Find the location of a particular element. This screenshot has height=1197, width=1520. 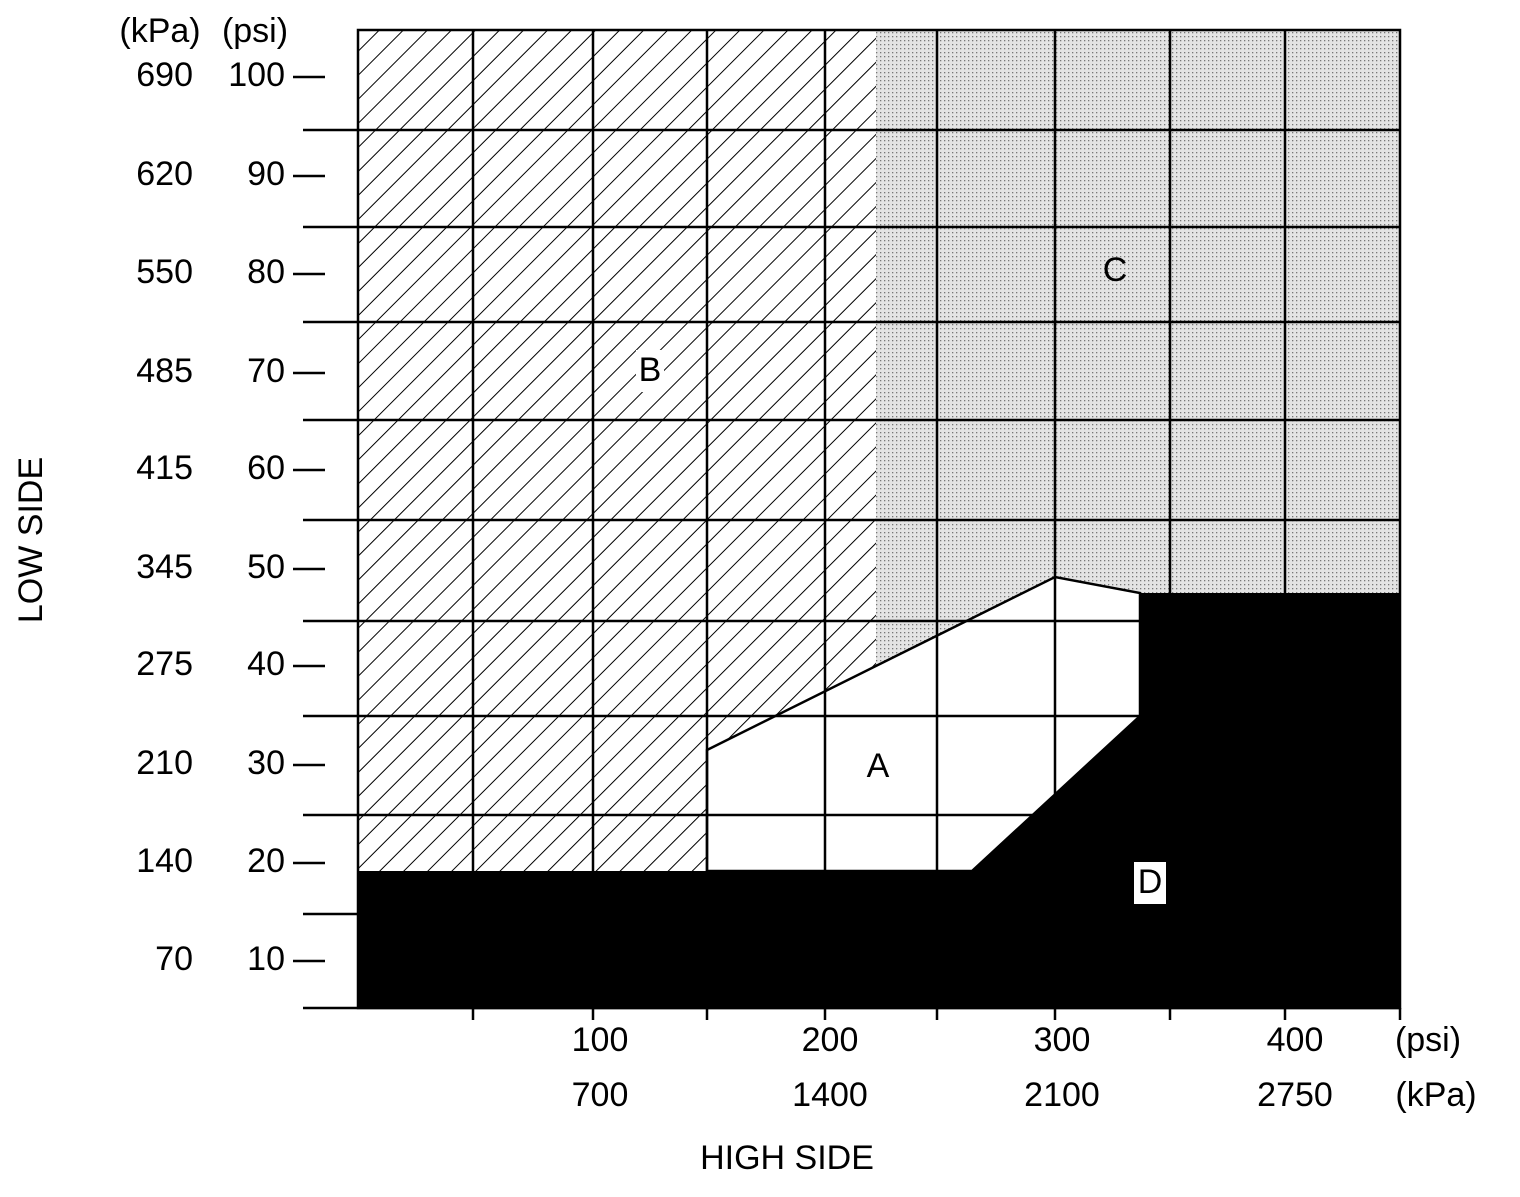

kpa-label: 485 is located at coordinates (164, 371).